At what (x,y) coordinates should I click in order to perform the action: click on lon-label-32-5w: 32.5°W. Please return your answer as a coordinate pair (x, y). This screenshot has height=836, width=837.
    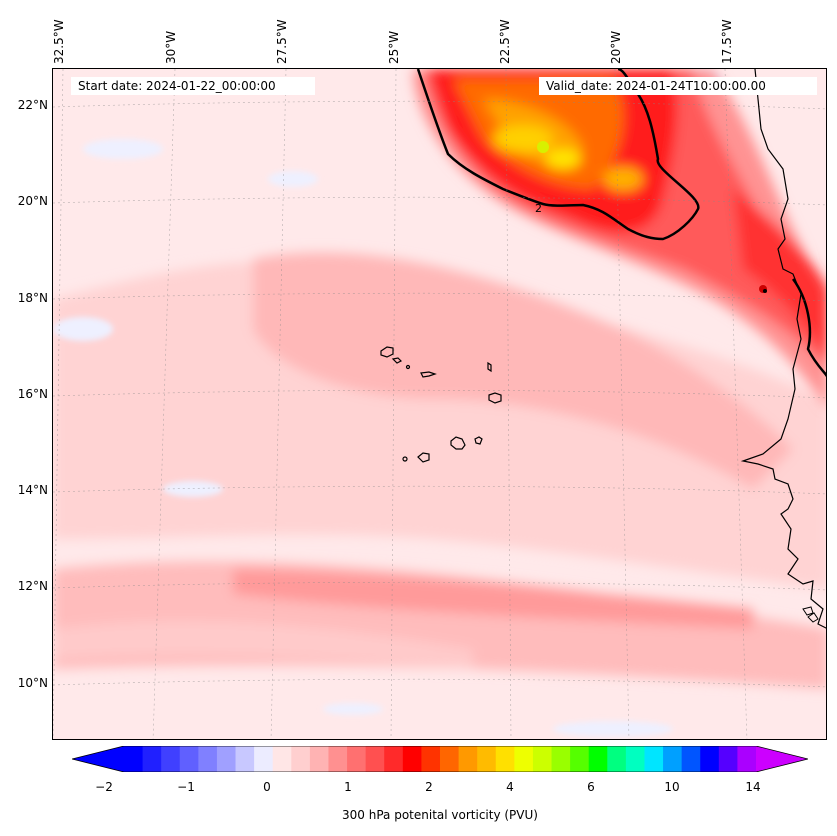
    Looking at the image, I should click on (59, 41).